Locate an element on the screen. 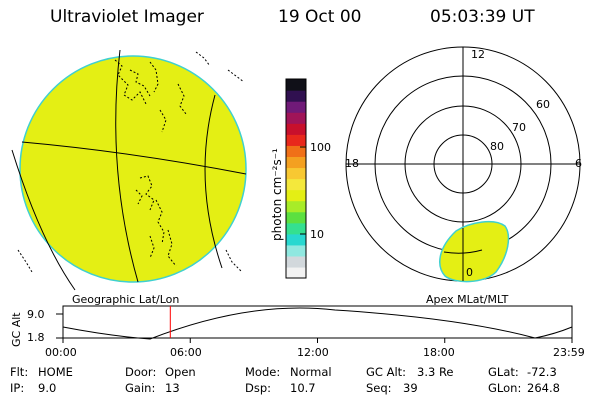 This screenshot has width=600, height=400. altitude-frame is located at coordinates (317, 322).